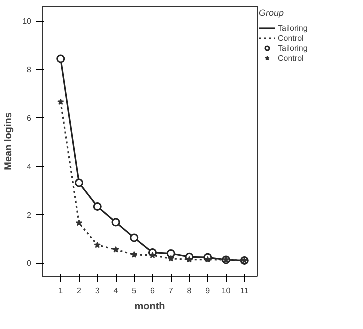 This screenshot has width=363, height=329. Describe the element at coordinates (153, 291) in the screenshot. I see `x-tick-label: 6` at that location.